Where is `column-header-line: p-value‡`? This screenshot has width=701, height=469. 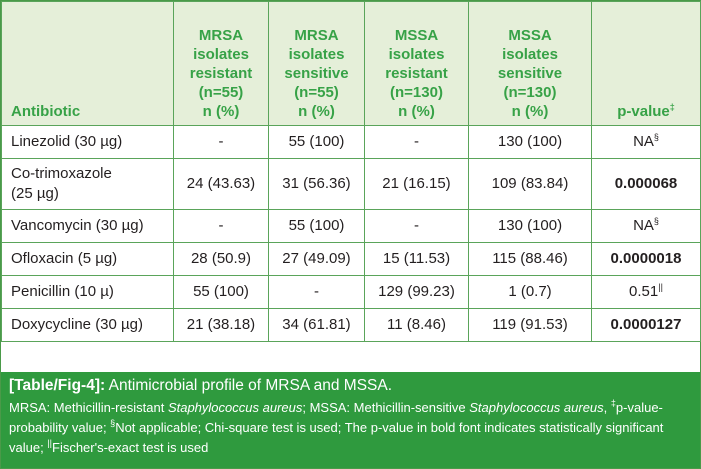 column-header-line: p-value‡ is located at coordinates (646, 111).